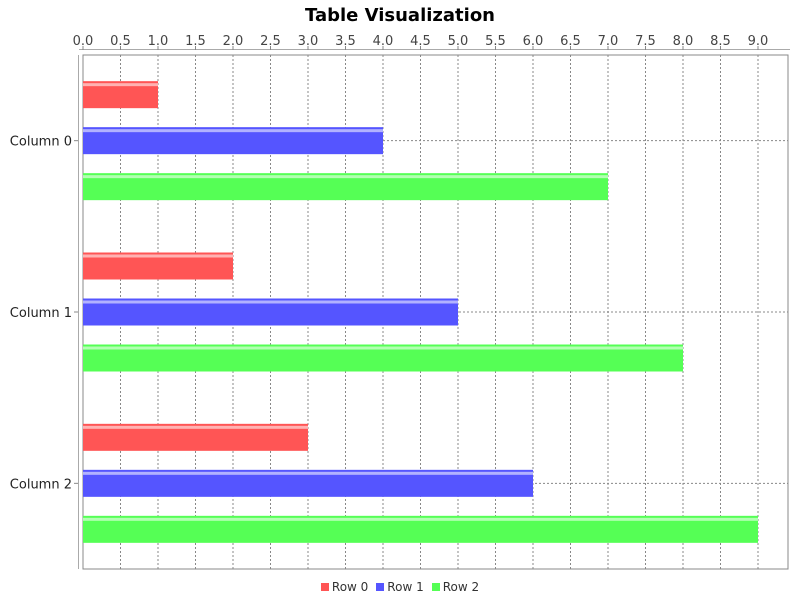 The image size is (800, 600). I want to click on legend-item: Row 2, so click(455, 587).